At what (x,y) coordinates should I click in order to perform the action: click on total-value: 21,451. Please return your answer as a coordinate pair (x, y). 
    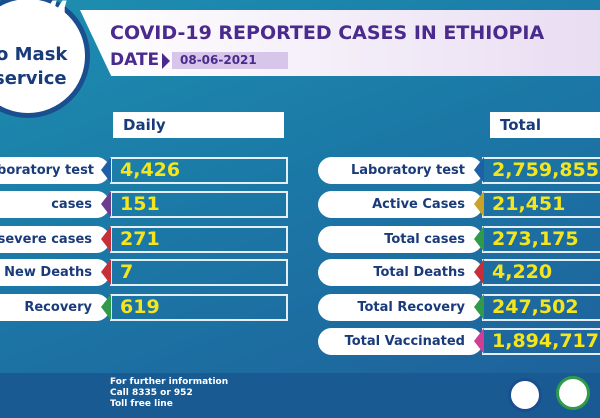
    Looking at the image, I should click on (541, 204).